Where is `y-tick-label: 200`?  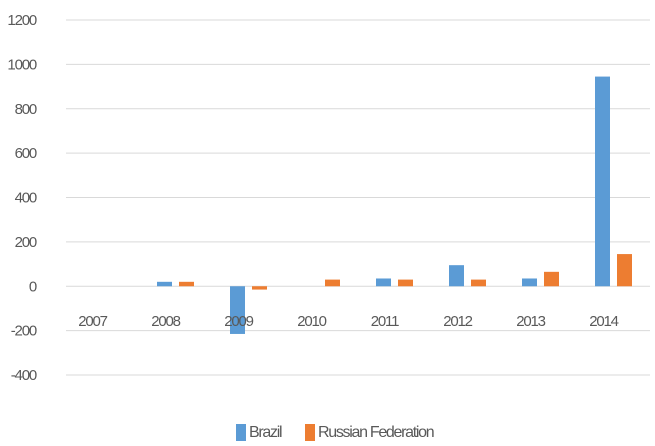 y-tick-label: 200 is located at coordinates (26, 242).